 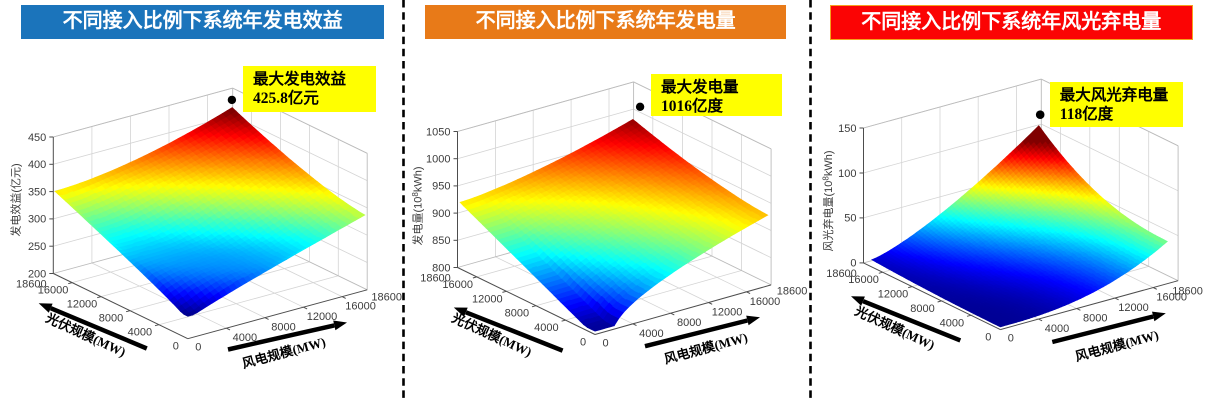 What do you see at coordinates (441, 187) in the screenshot?
I see `svg-text: 950` at bounding box center [441, 187].